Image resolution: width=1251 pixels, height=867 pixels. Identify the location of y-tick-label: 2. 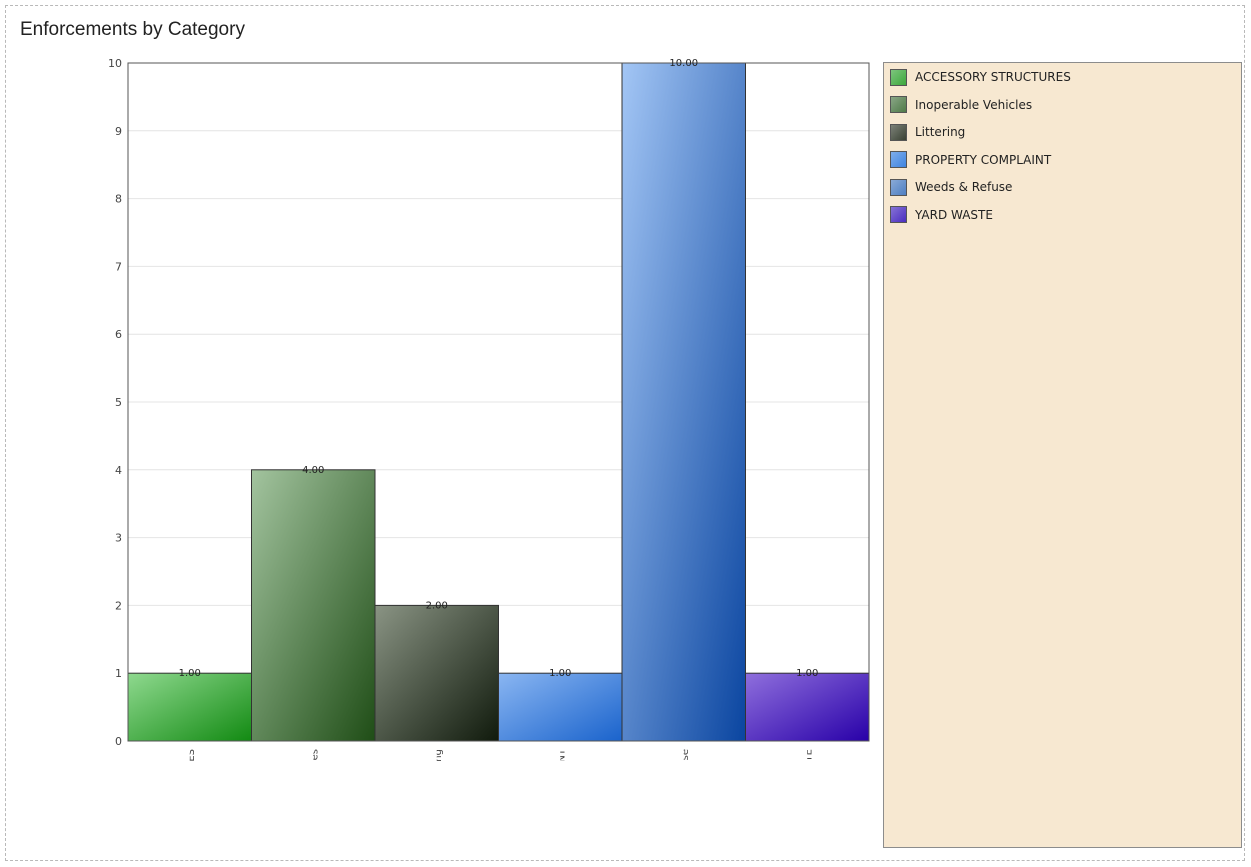
(118, 605).